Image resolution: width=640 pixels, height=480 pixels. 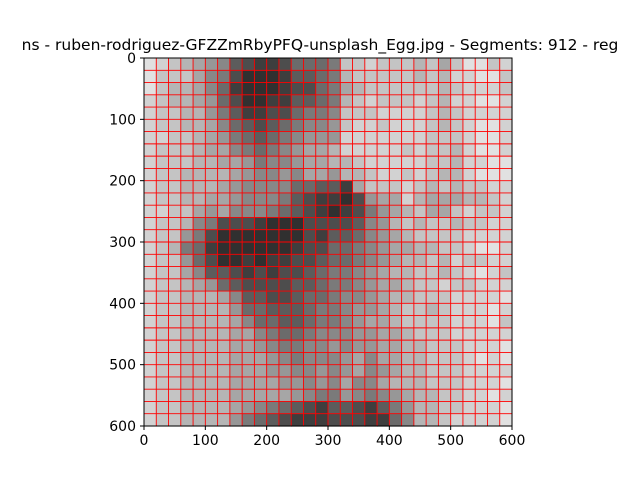 I want to click on y-tick-label: 200, so click(x=122, y=182).